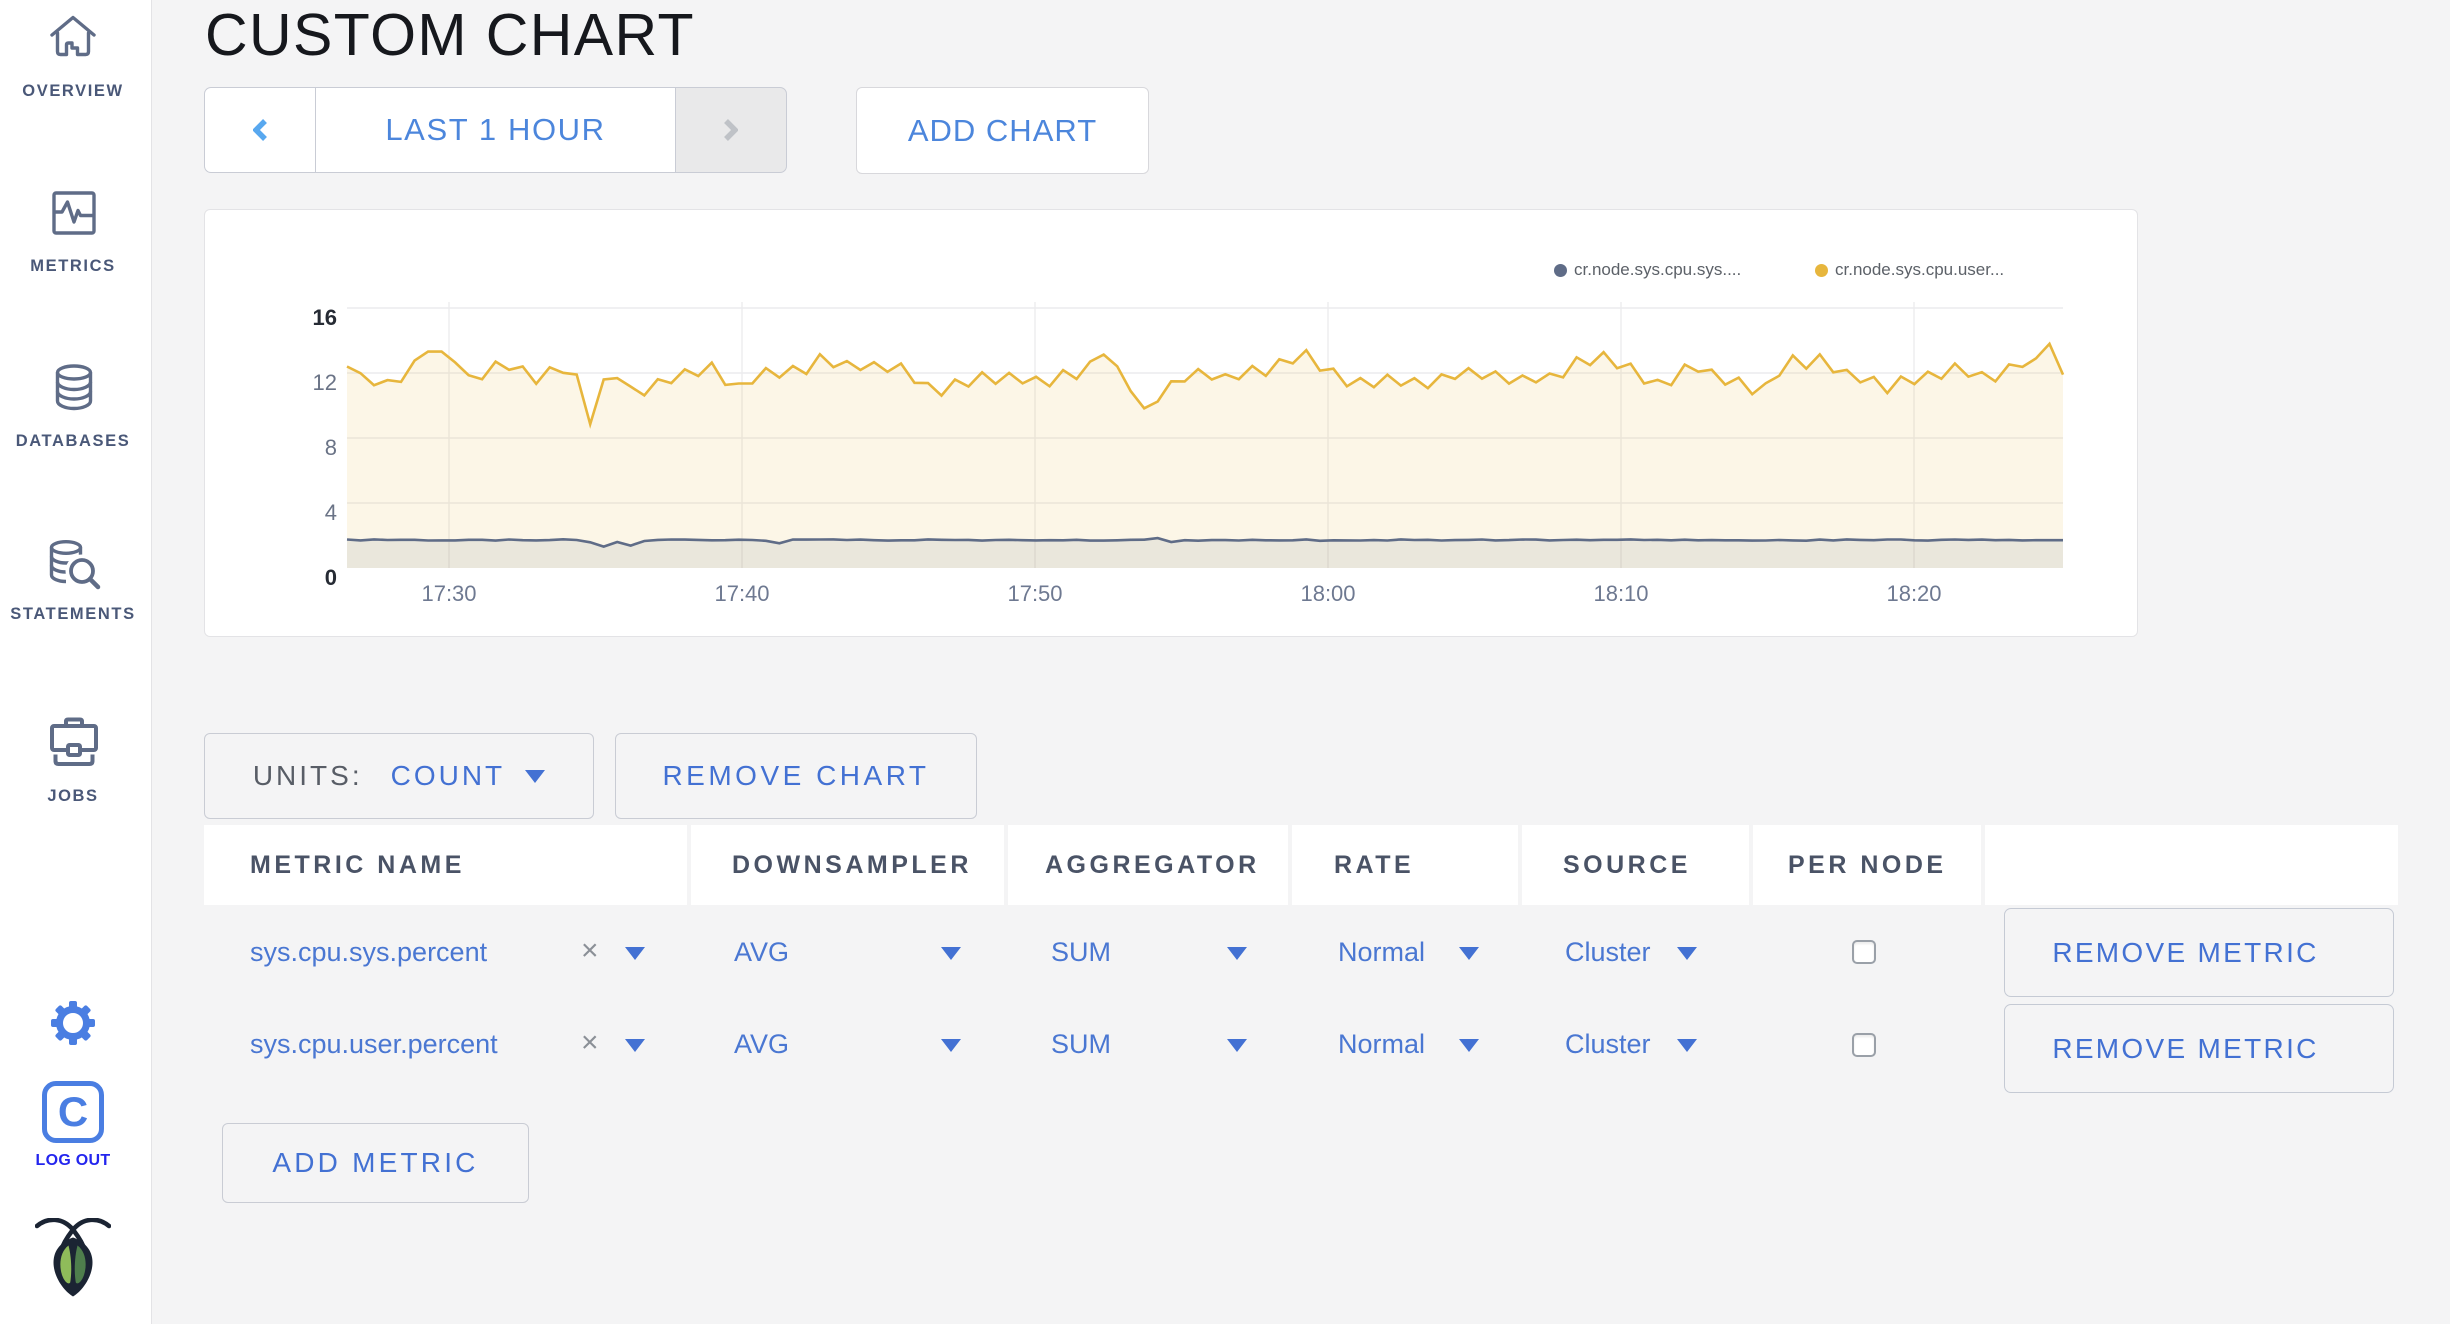  I want to click on svg-text: 12, so click(325, 382).